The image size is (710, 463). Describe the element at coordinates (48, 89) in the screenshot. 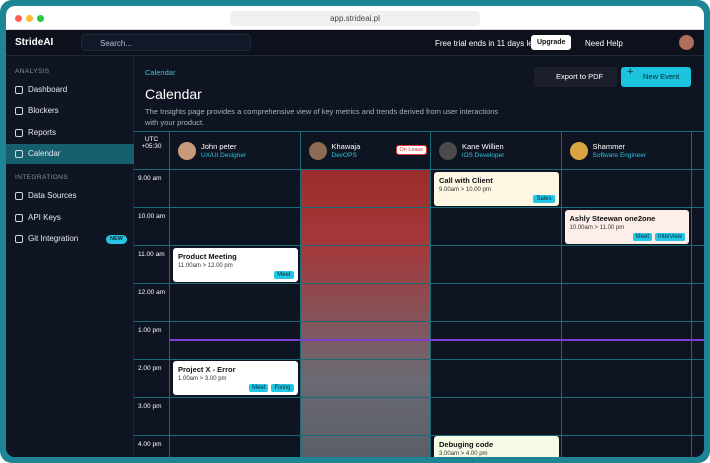

I see `nav-label: Dashboard` at that location.